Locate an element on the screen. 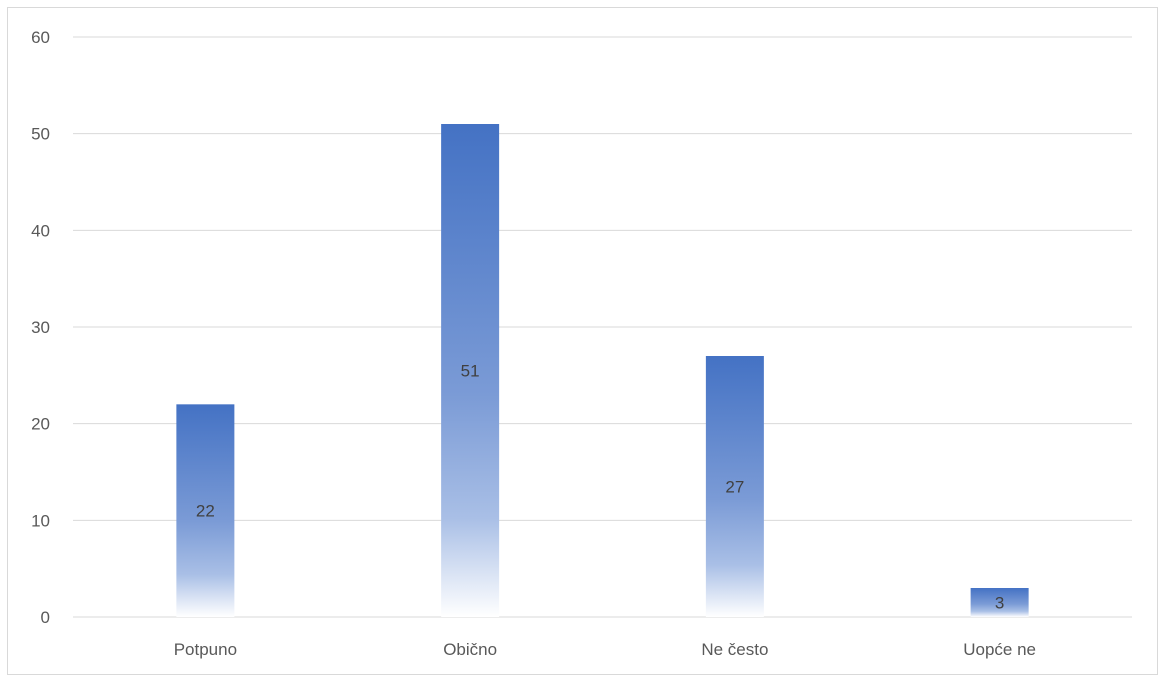  data-label: 3 is located at coordinates (999, 603).